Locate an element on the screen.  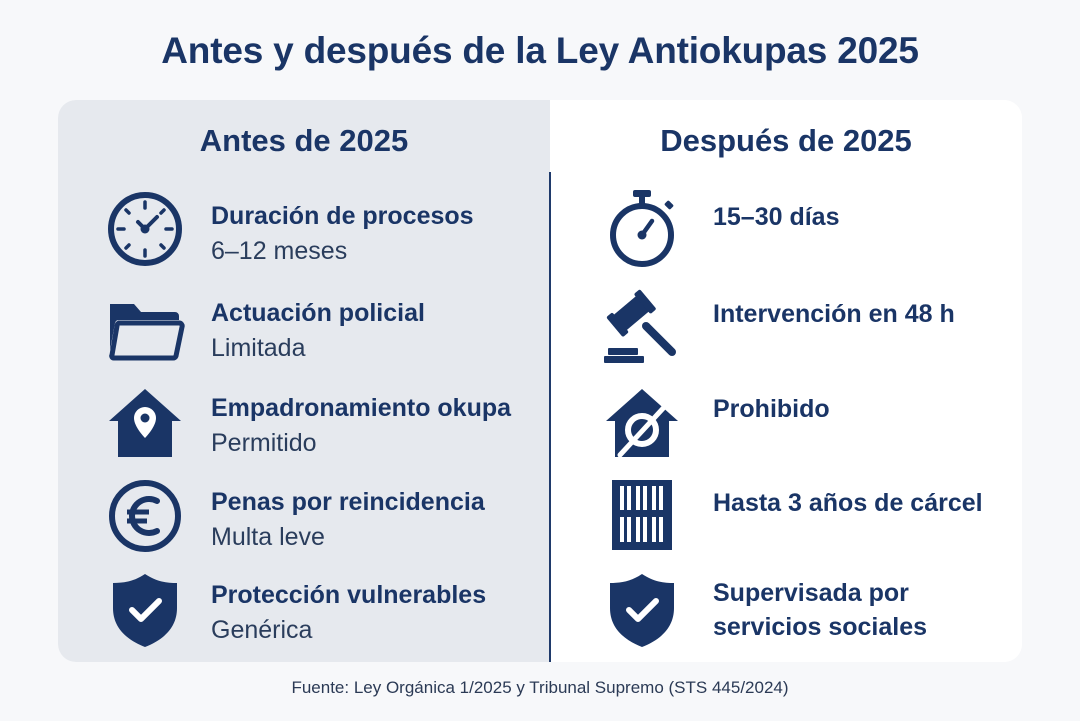
after-heading: Después de 2025 is located at coordinates (786, 140).